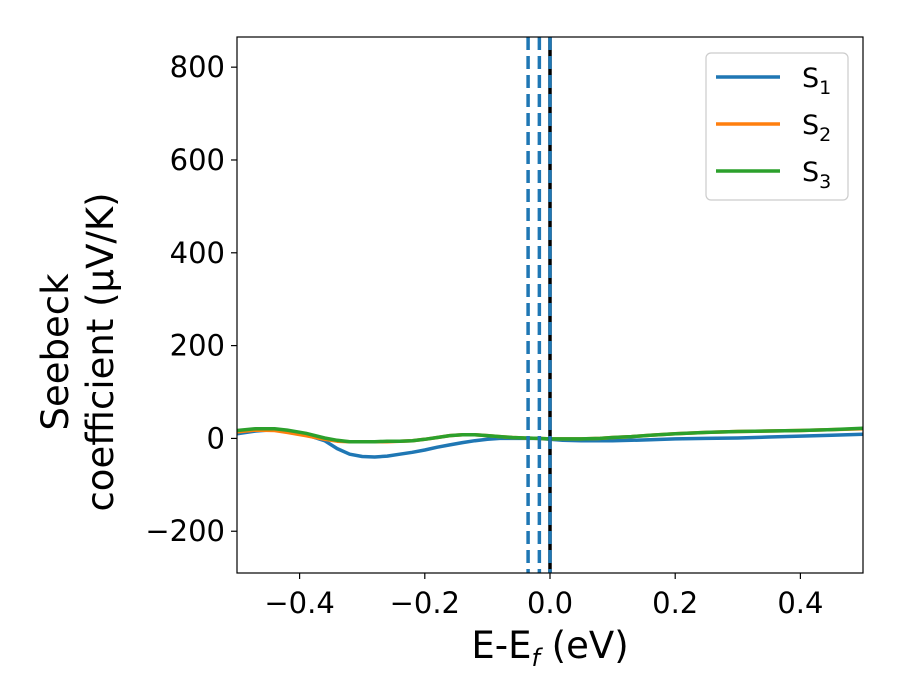  I want to click on y-tick-label: 800, so click(197, 67).